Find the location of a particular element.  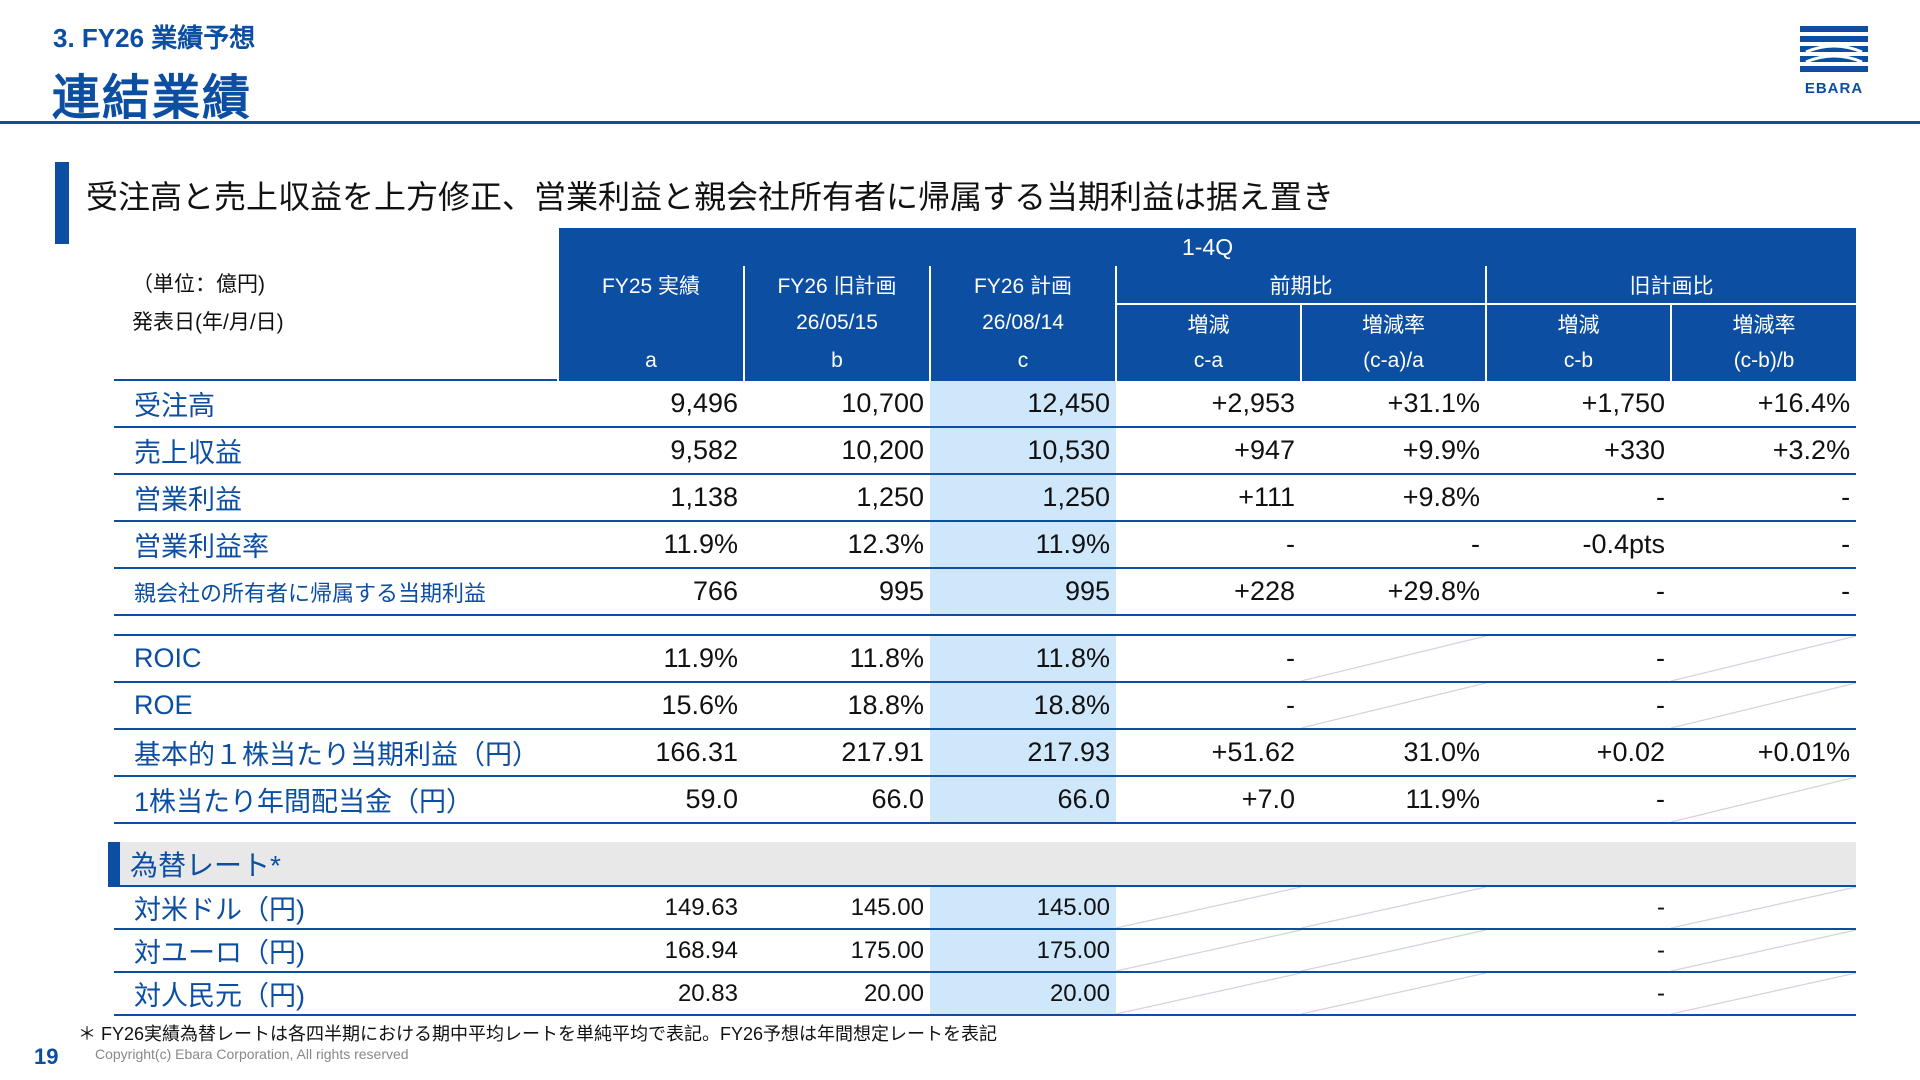

row-label: 対ユーロ（円) is located at coordinates (336, 951).